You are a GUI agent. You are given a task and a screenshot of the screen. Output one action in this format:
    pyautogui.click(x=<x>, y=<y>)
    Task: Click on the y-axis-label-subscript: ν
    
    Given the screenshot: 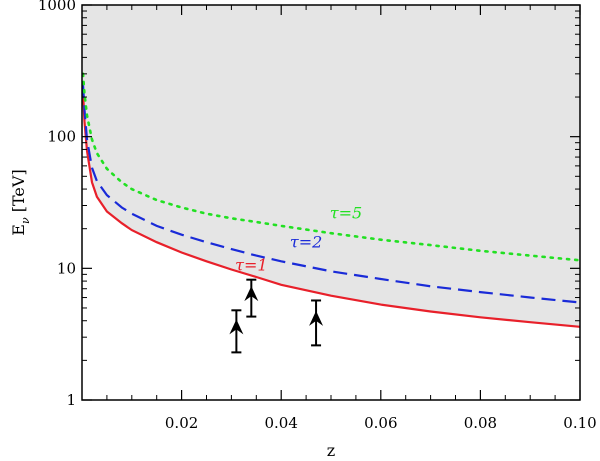 What is the action you would take?
    pyautogui.click(x=25, y=220)
    